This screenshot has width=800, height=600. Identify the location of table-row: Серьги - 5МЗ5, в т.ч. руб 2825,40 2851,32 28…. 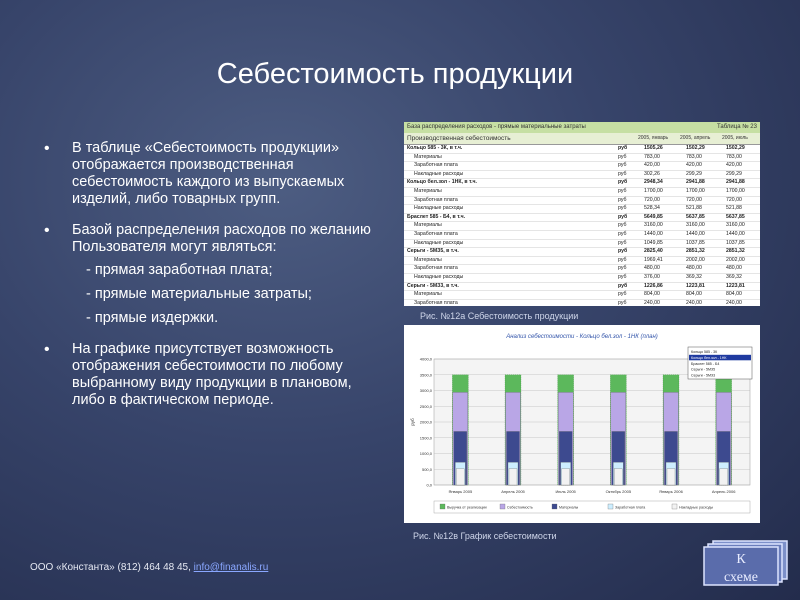
(582, 252).